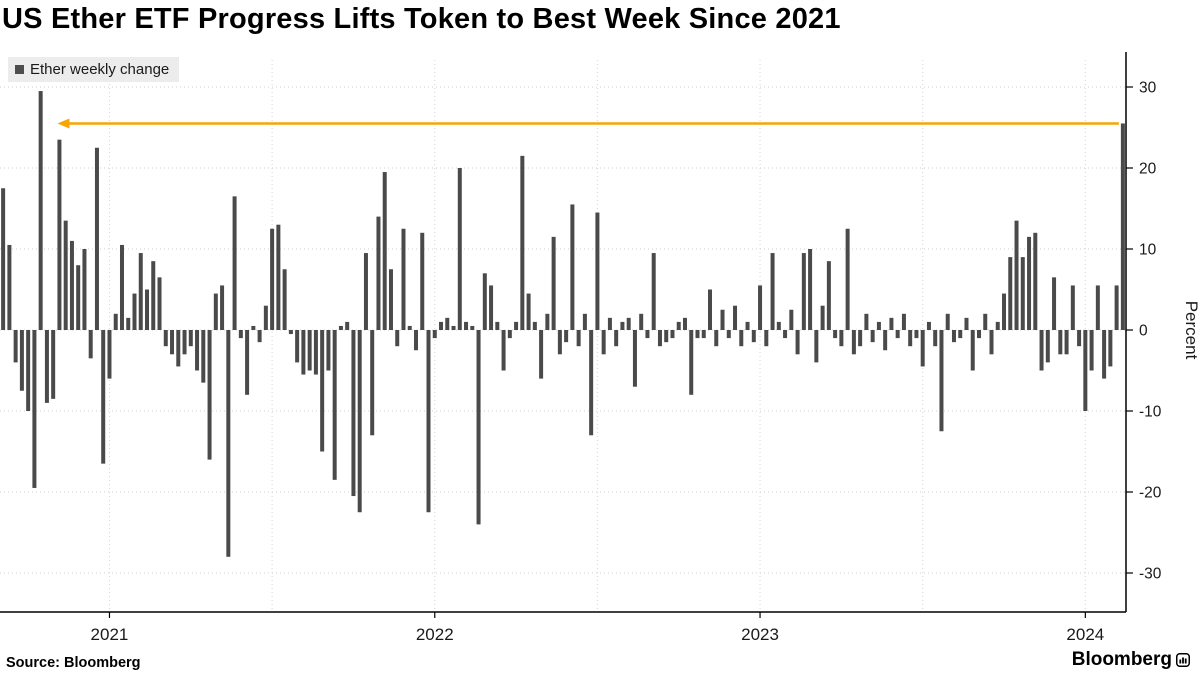 This screenshot has width=1200, height=675. Describe the element at coordinates (1183, 660) in the screenshot. I see `chart-icon` at that location.